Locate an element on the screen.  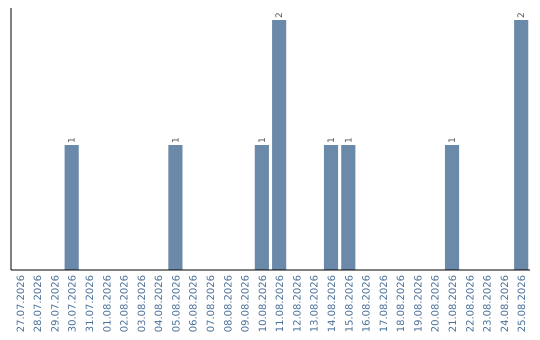
x-tick-label: 17.08.2026 is located at coordinates (384, 303).